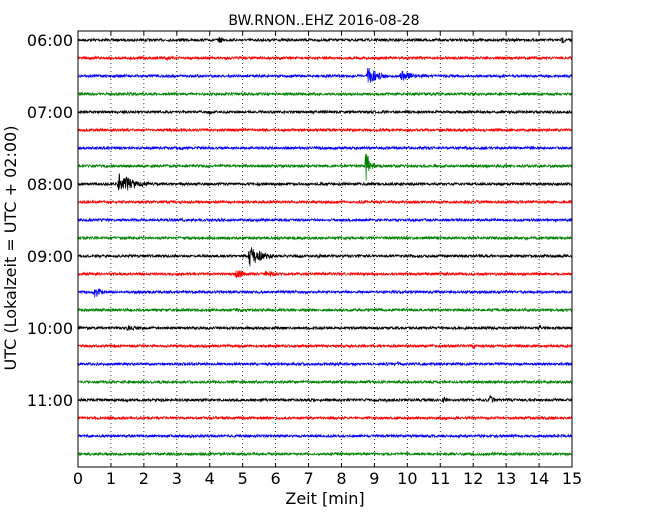 Image resolution: width=650 pixels, height=520 pixels. Describe the element at coordinates (111, 478) in the screenshot. I see `x-tick-label: 1` at that location.